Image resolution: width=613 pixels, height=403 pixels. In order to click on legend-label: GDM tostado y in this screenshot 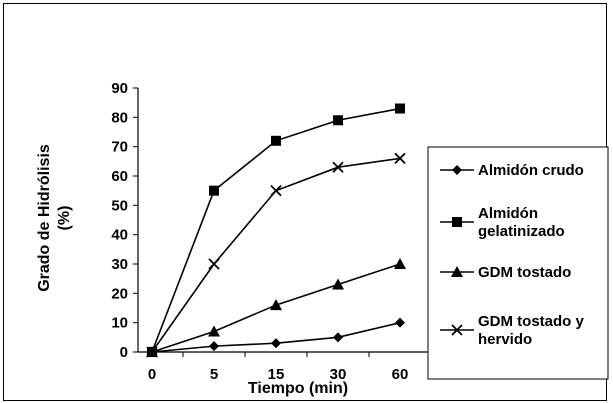, I will do `click(531, 321)`.